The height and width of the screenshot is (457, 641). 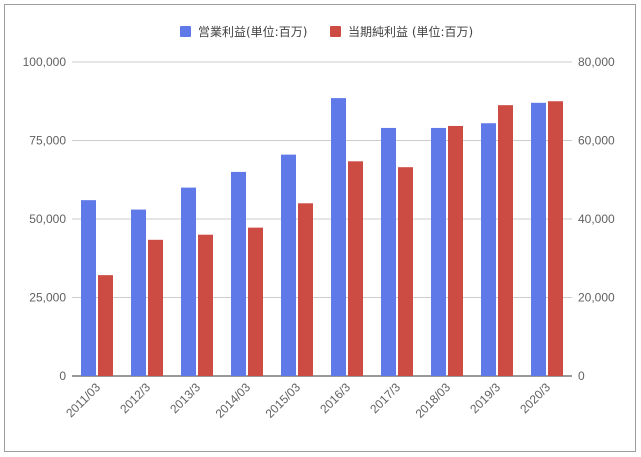 What do you see at coordinates (326, 31) in the screenshot?
I see `legend: 営業利益(単位:百万) 当期純利益 (単位:百万)` at bounding box center [326, 31].